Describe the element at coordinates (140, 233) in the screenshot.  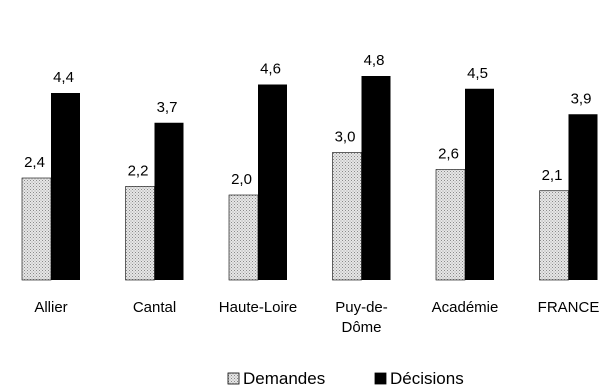
I see `bar-demandes-cantal` at that location.